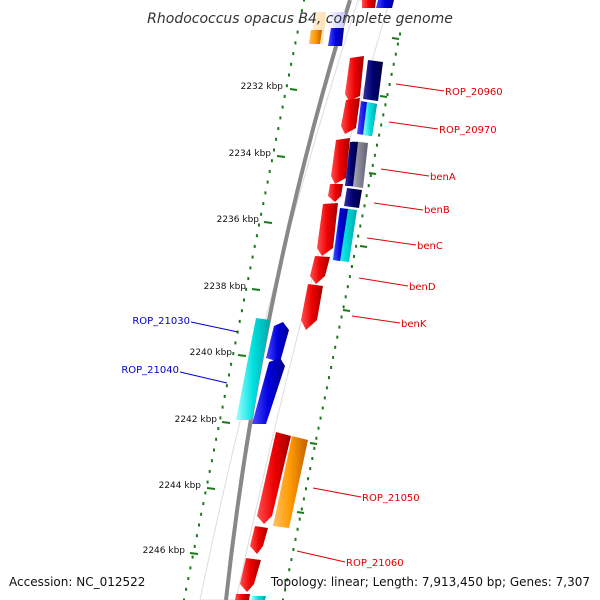  What do you see at coordinates (180, 350) in the screenshot?
I see `gene-labels-left: ROP_21030 ROP_21040` at bounding box center [180, 350].